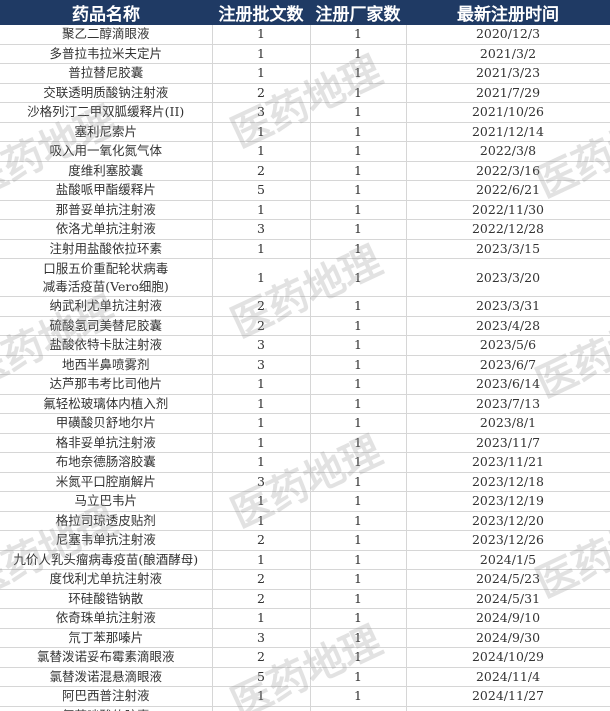 This screenshot has height=711, width=610. I want to click on drug-name-cell: 格拉司琼透皮贴剂, so click(106, 521).